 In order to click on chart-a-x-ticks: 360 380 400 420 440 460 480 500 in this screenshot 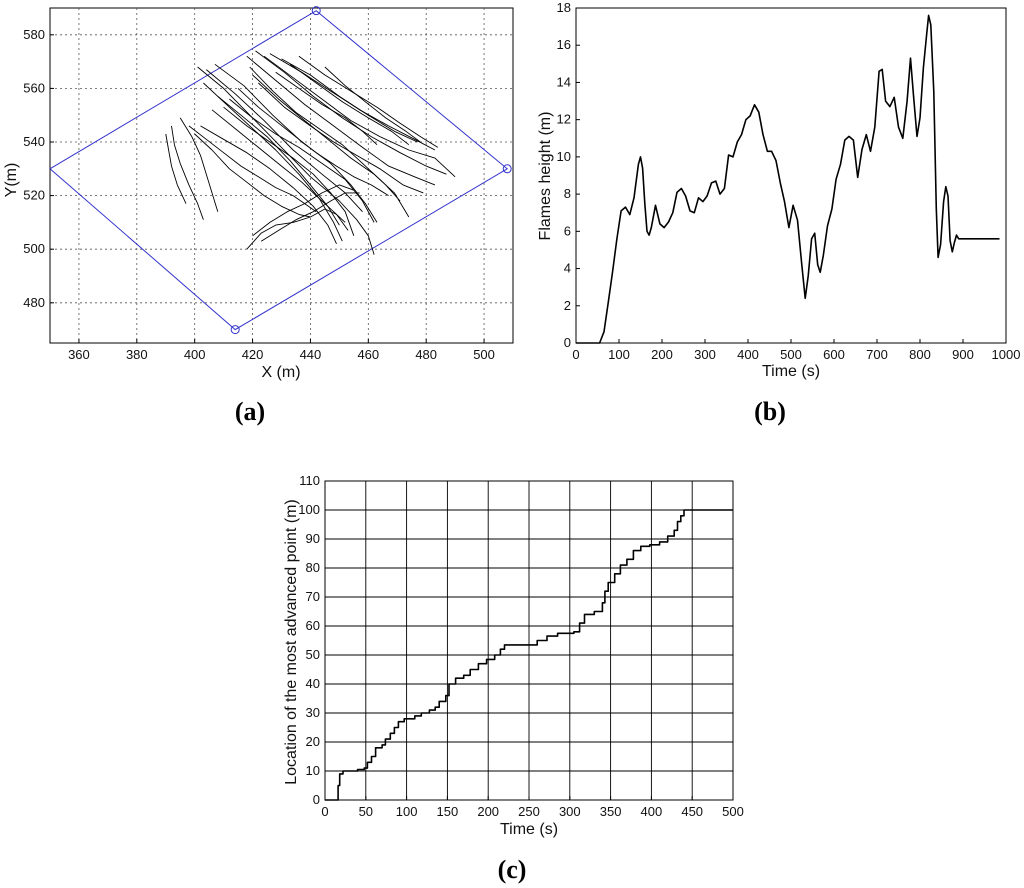, I will do `click(281, 350)`.